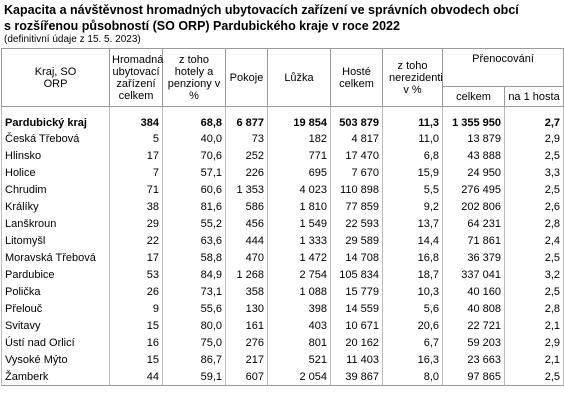 This screenshot has width=564, height=402. Describe the element at coordinates (136, 342) in the screenshot. I see `cell: 16` at that location.